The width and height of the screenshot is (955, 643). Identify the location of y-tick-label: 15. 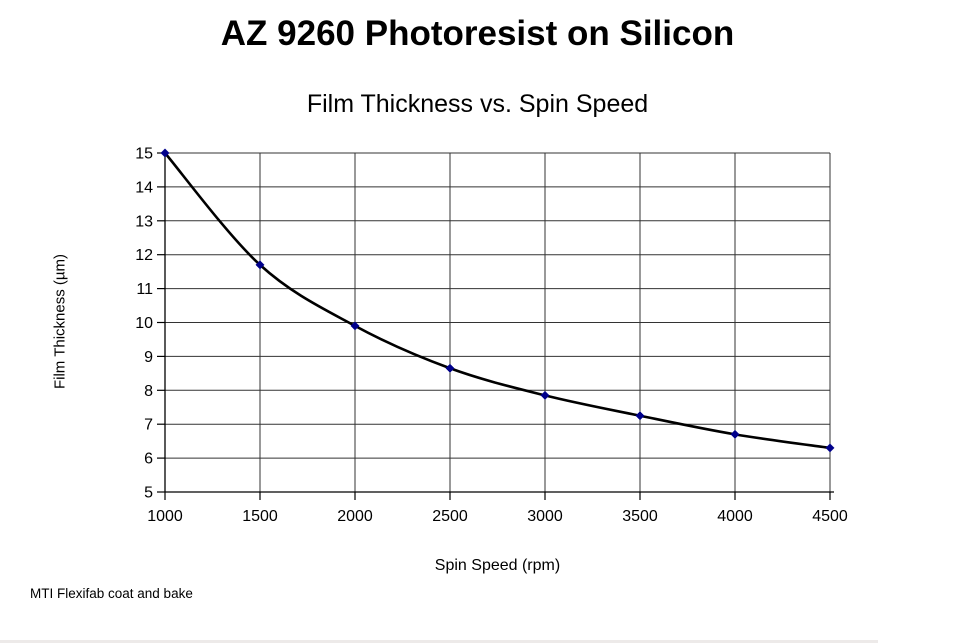
(144, 154).